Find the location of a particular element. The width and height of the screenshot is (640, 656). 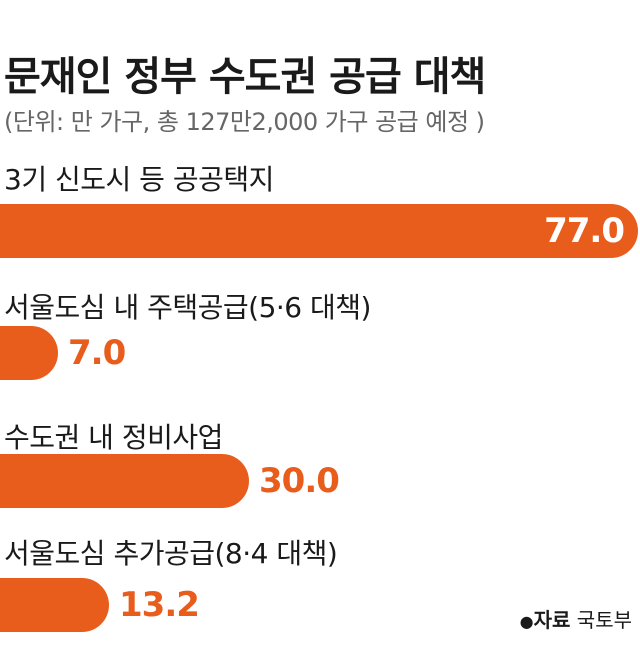

chart-subtitle: (단위: 만 가구, 총 127만2,000 가구 공급 예정 ) is located at coordinates (244, 122).